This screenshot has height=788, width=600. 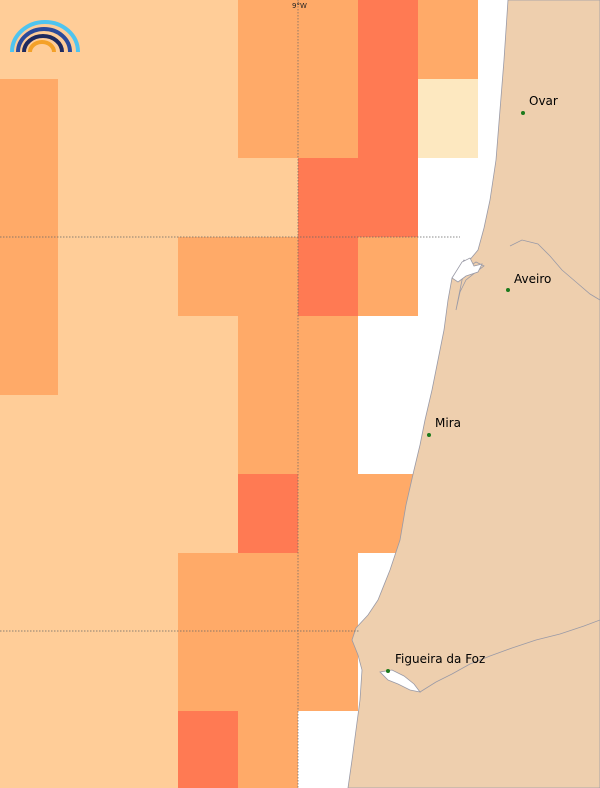 I want to click on rainbow-logo-icon, so click(x=45, y=36).